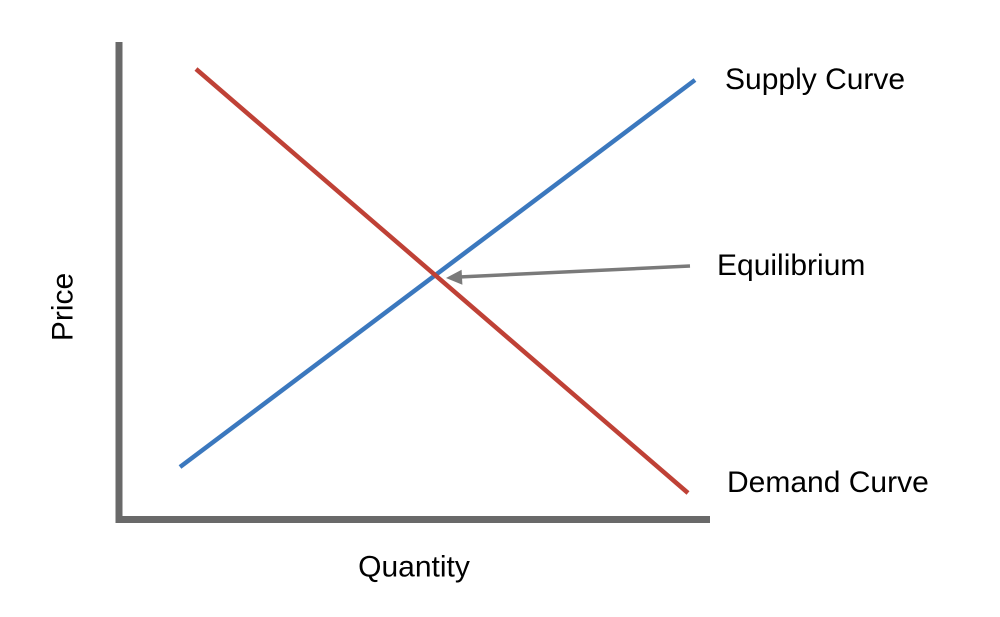 This screenshot has height=617, width=1000. I want to click on equilibrium-arrow-line, so click(574, 271).